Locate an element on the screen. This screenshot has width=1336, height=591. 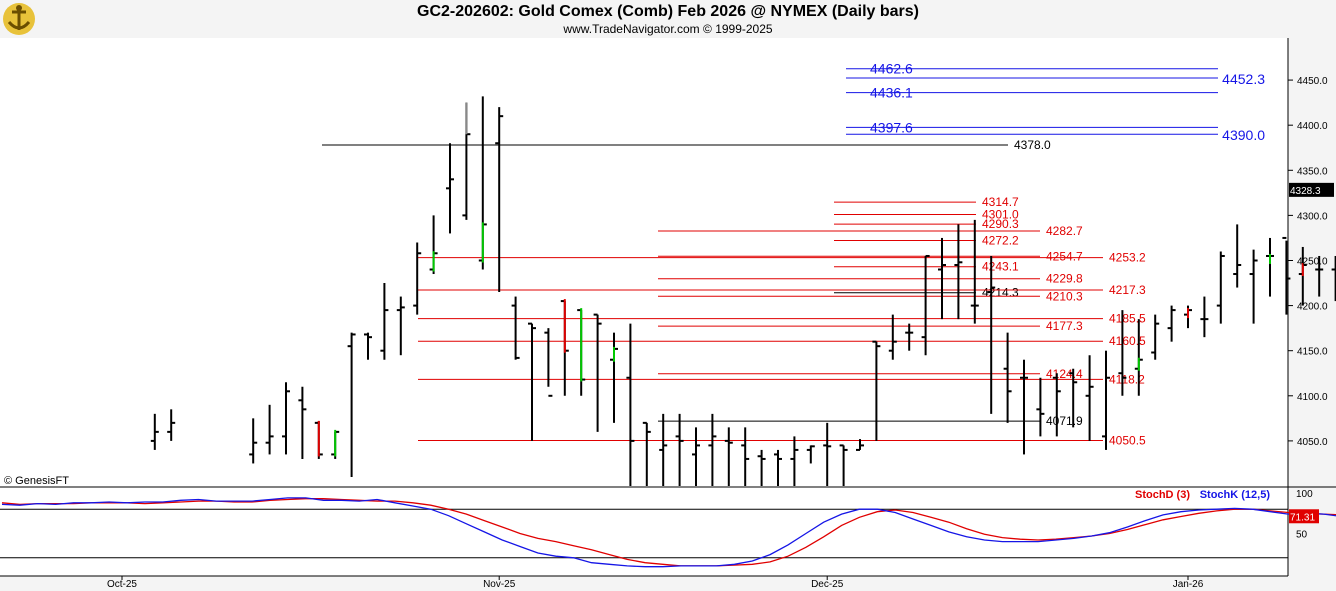
stoch-value-tag is located at coordinates (1304, 516).